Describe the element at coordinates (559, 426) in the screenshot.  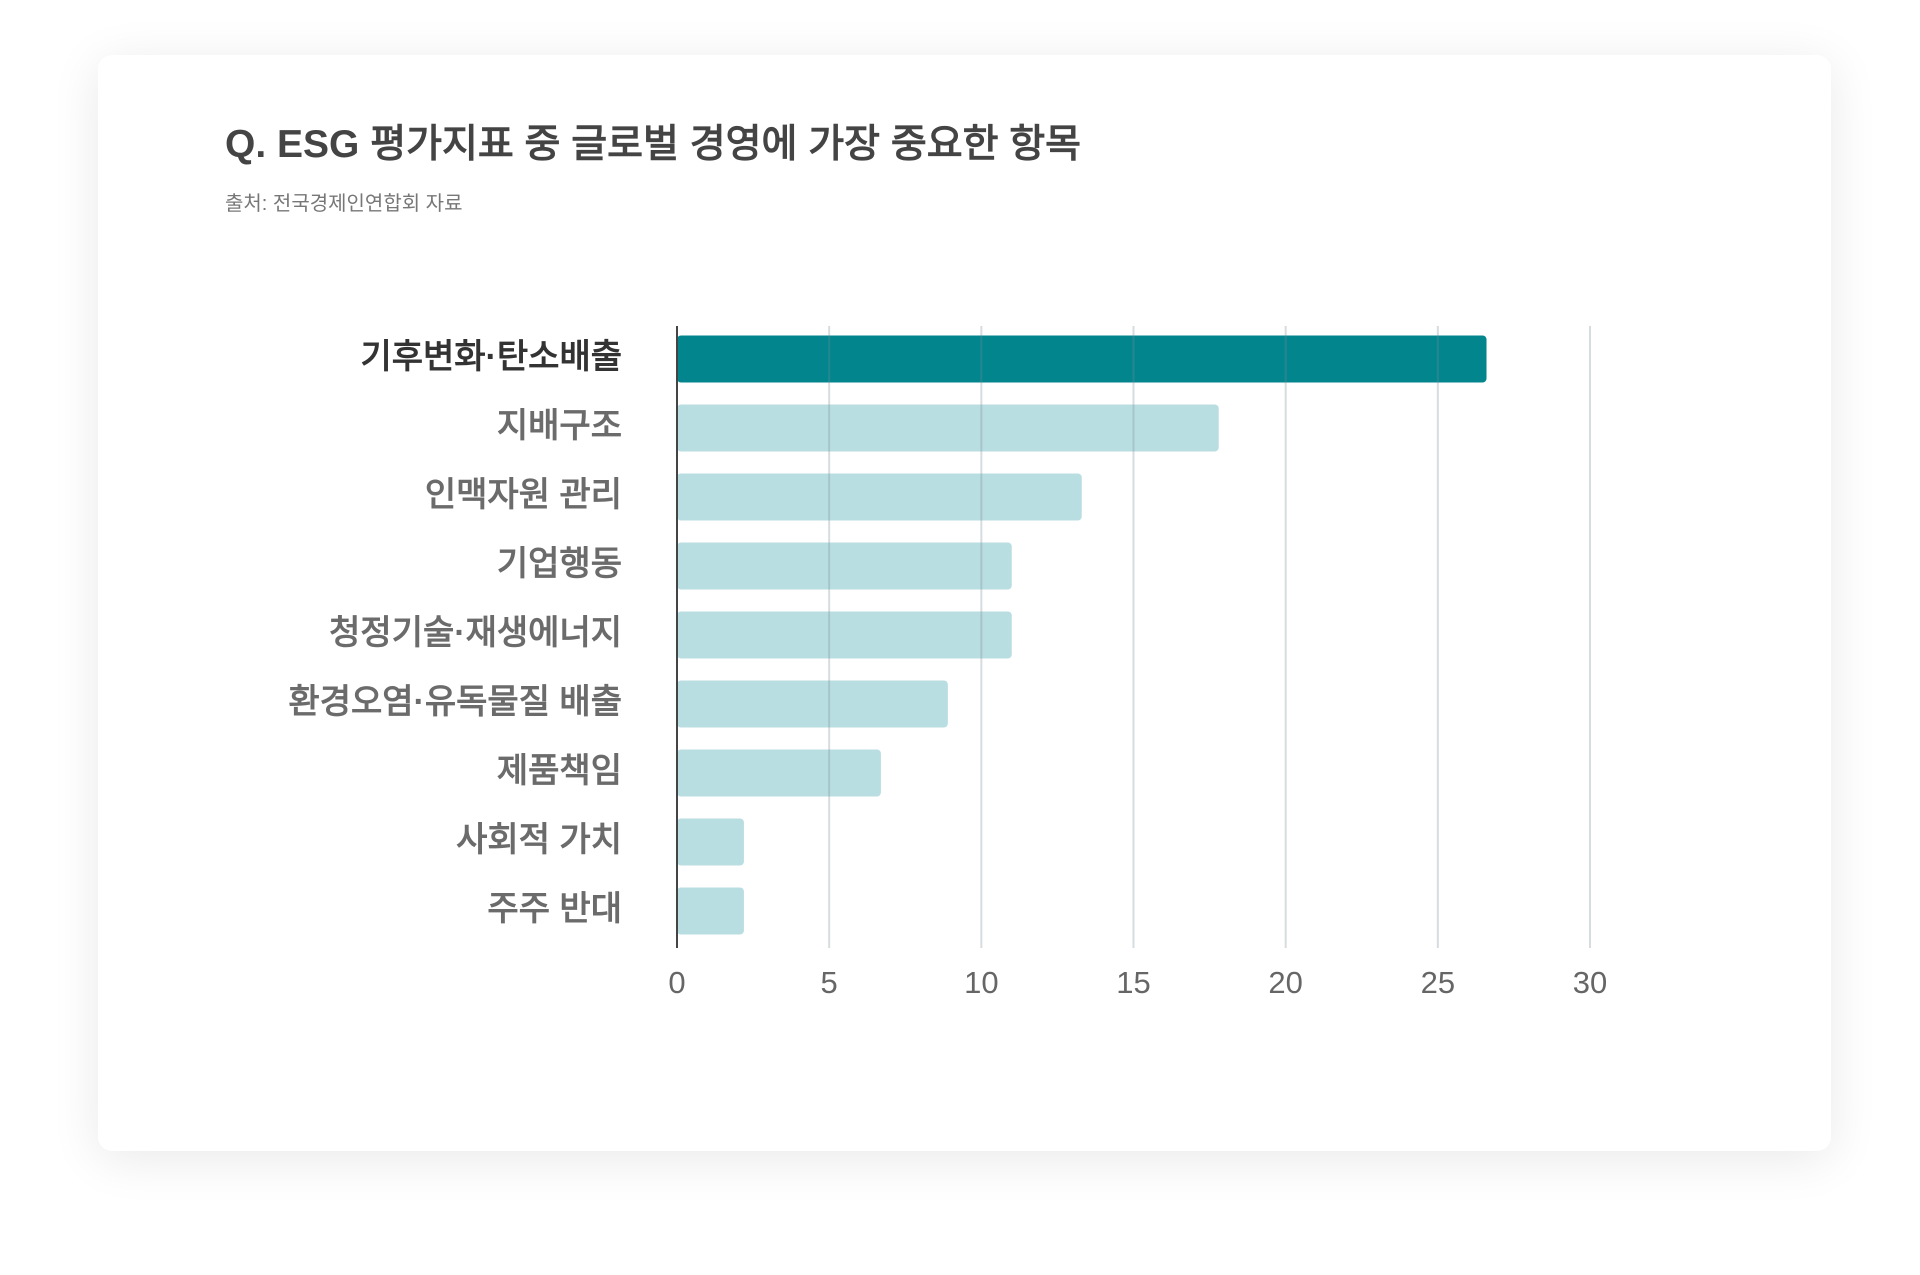
I see `category-label: 지배구조` at that location.